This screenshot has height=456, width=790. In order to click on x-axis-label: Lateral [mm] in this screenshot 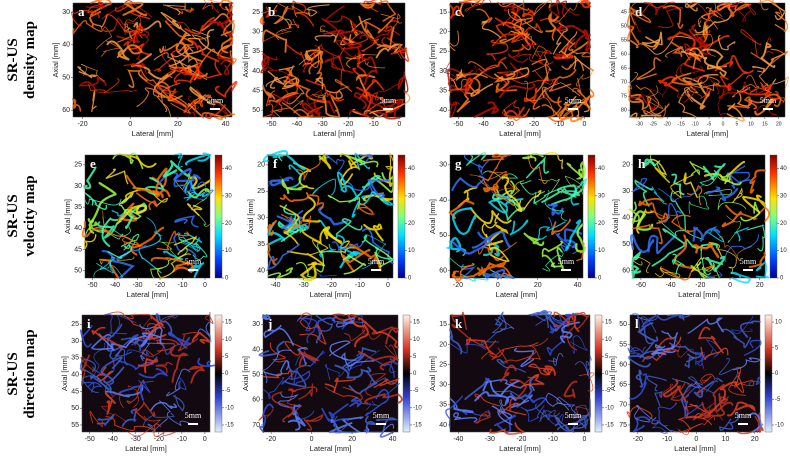, I will do `click(148, 294)`.